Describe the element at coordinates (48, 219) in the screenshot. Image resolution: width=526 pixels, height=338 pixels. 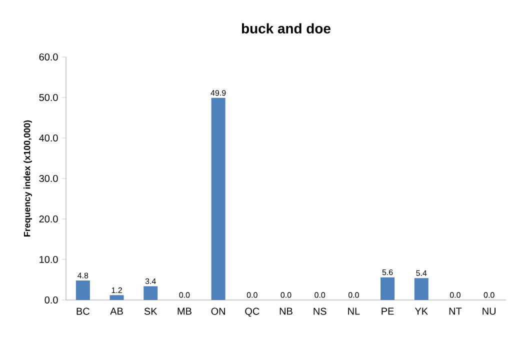
I see `y-tick-label: 20.0` at that location.